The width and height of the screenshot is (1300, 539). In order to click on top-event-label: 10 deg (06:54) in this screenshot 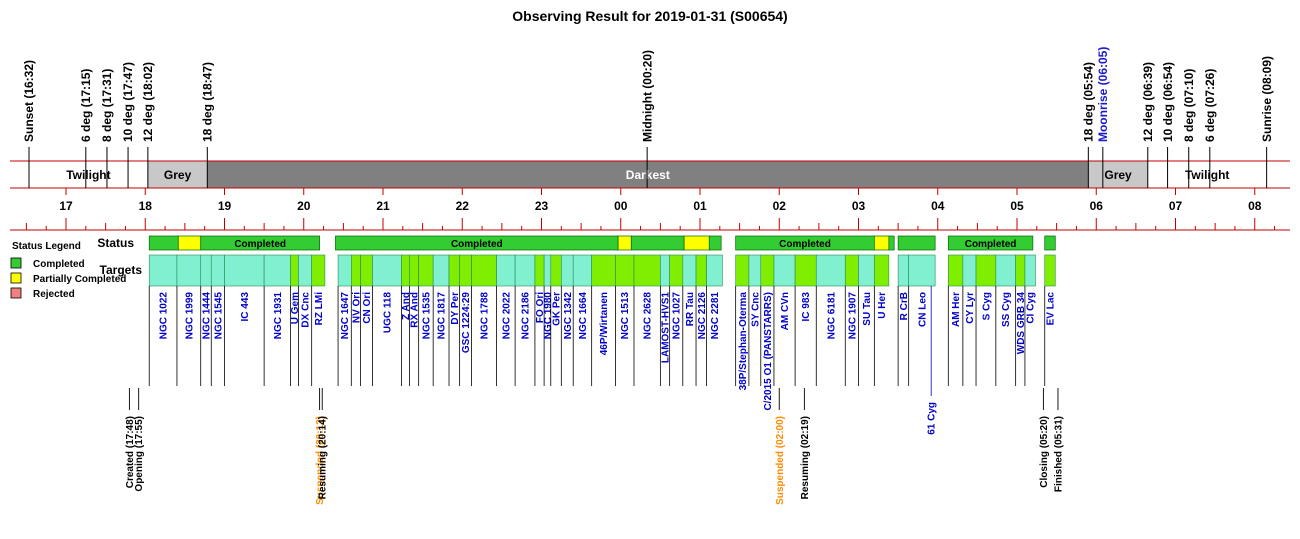, I will do `click(1168, 102)`.